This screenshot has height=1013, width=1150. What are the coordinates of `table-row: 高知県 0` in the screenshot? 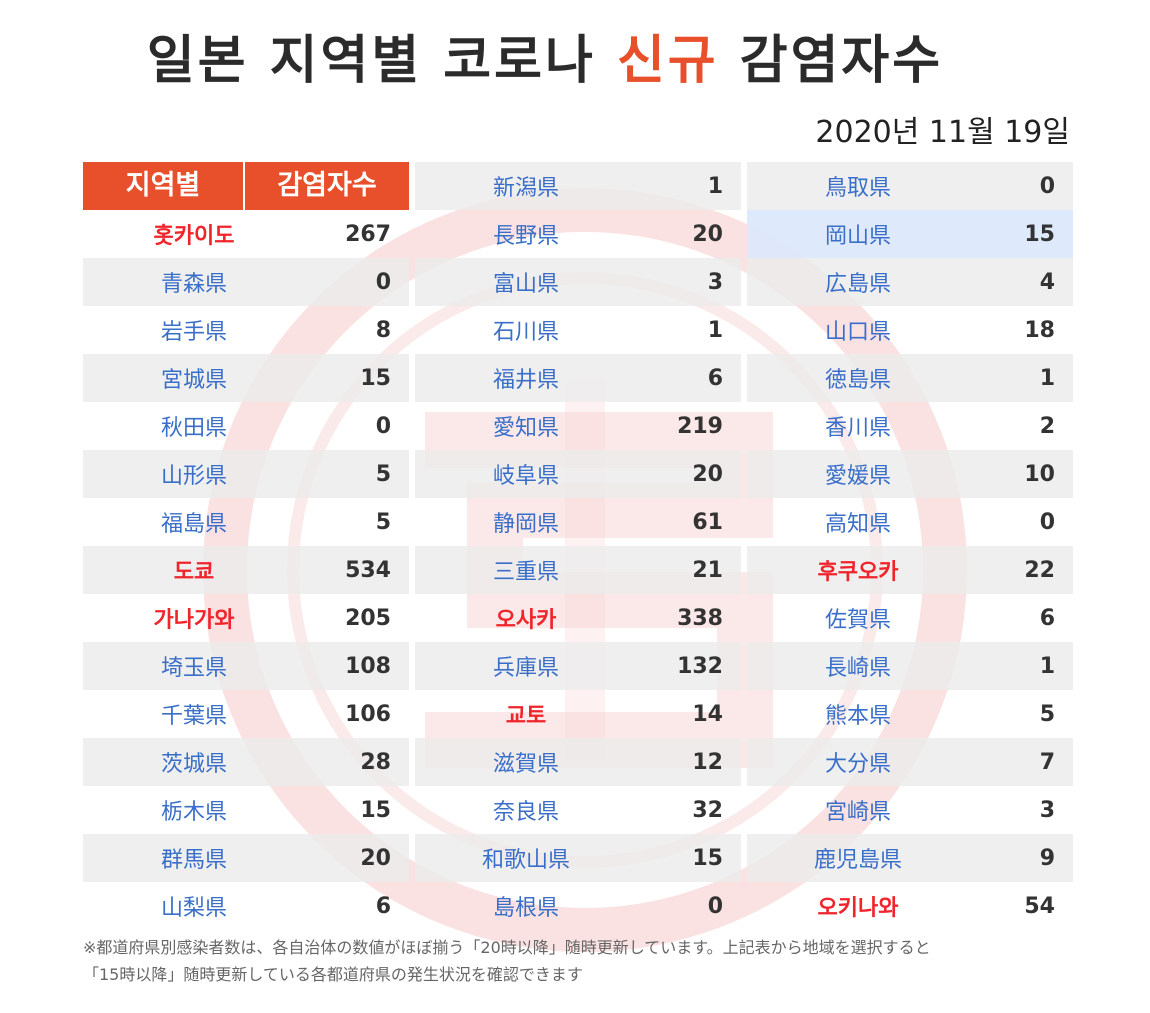 It's located at (910, 522).